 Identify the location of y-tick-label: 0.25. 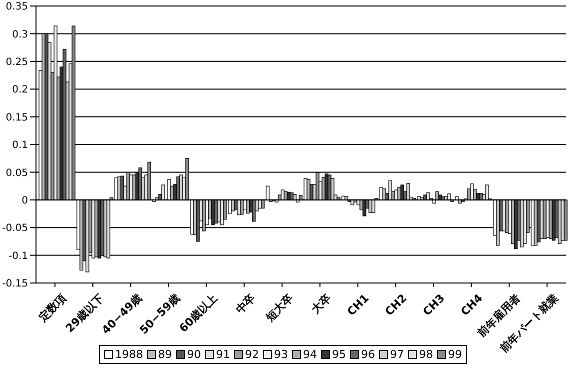
(17, 62).